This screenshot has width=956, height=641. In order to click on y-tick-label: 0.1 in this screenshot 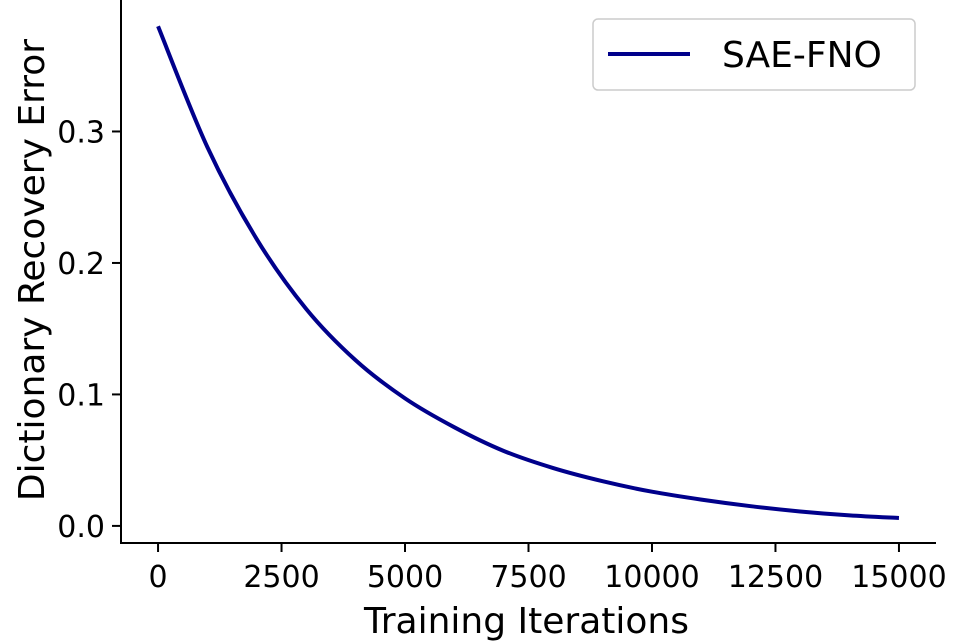, I will do `click(81, 395)`.